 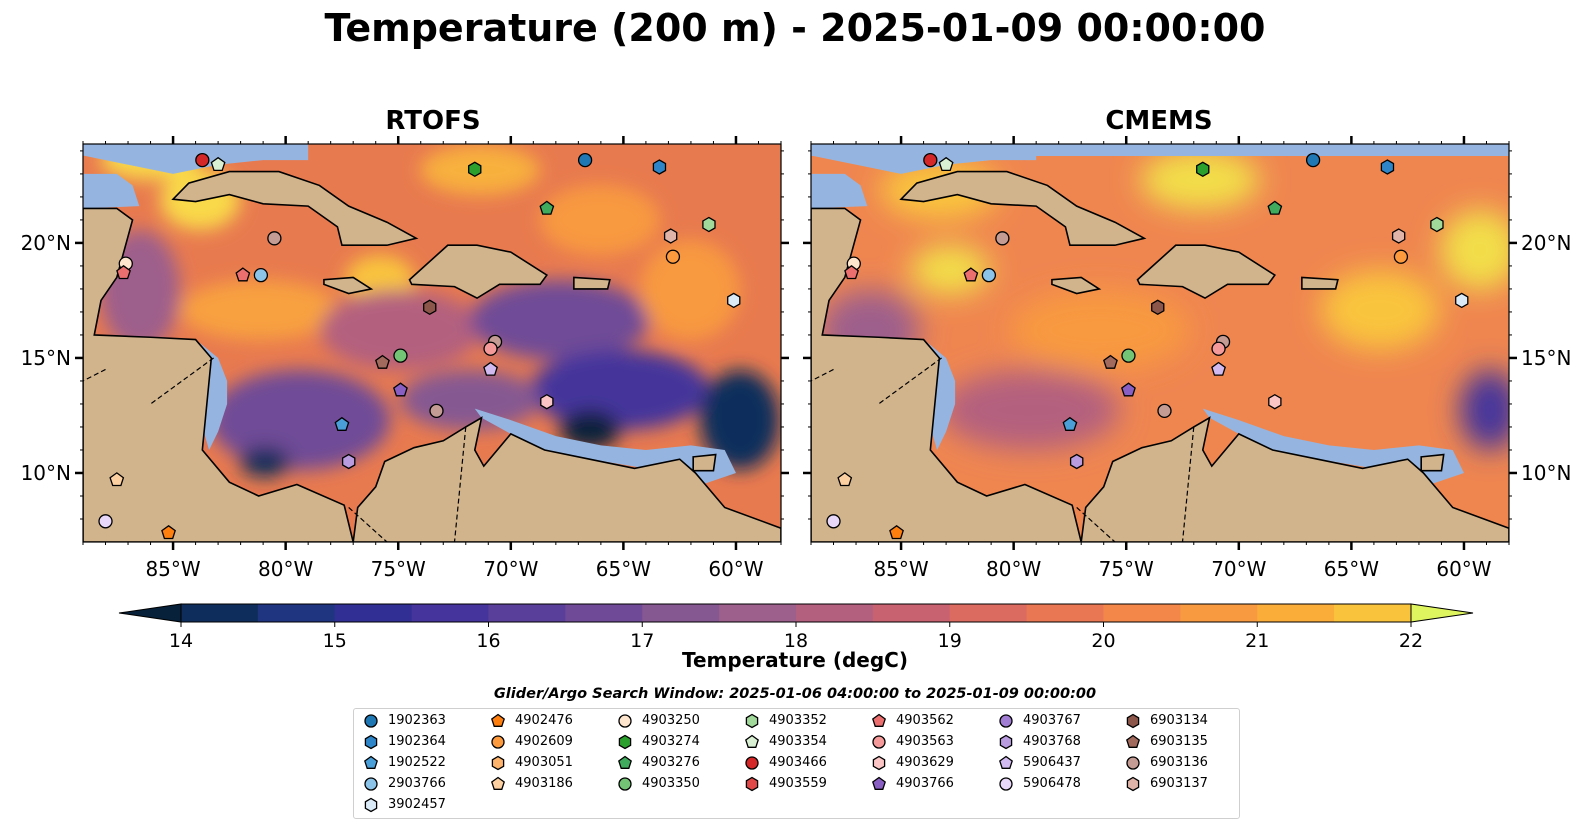 What do you see at coordinates (172, 569) in the screenshot?
I see `lon-tick-label: 85°W` at bounding box center [172, 569].